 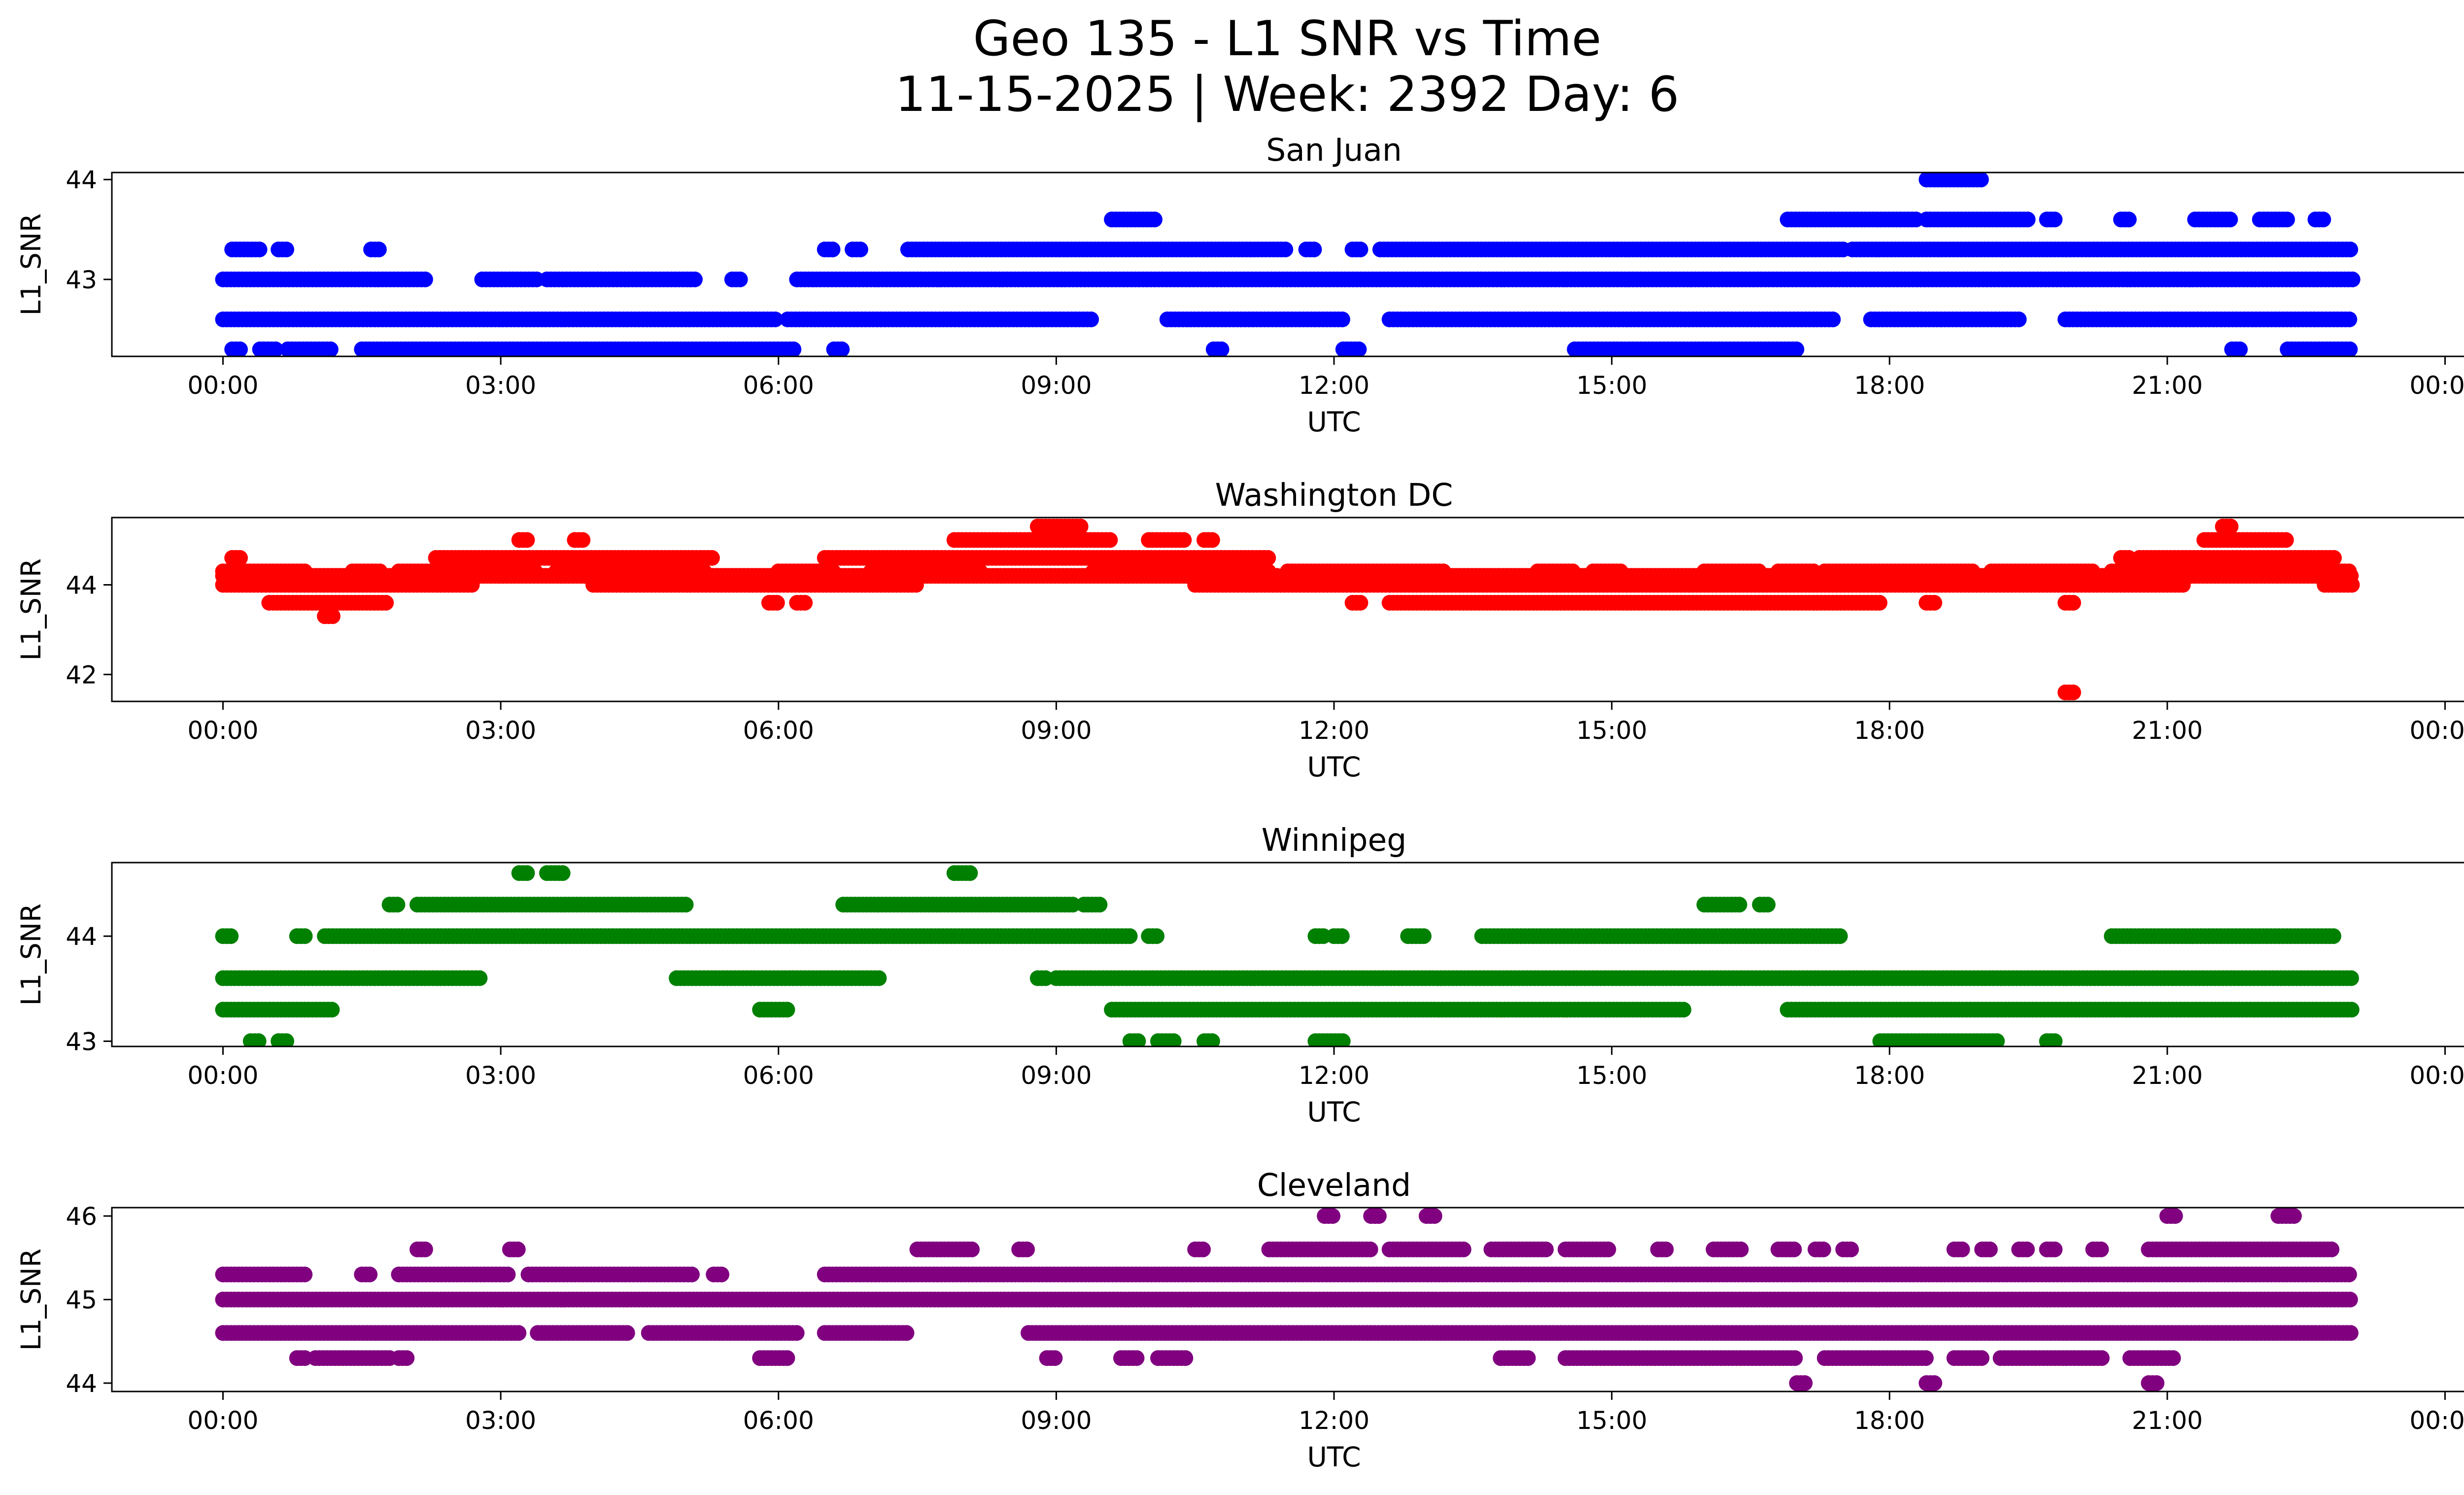 I want to click on y-axis-label-san-juan: L1_SNR, so click(x=31, y=264).